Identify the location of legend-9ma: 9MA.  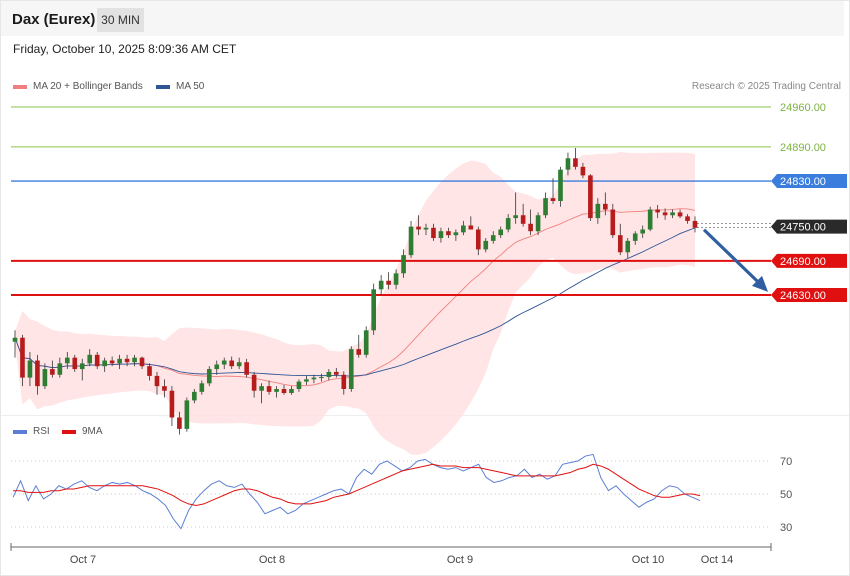
(82, 431).